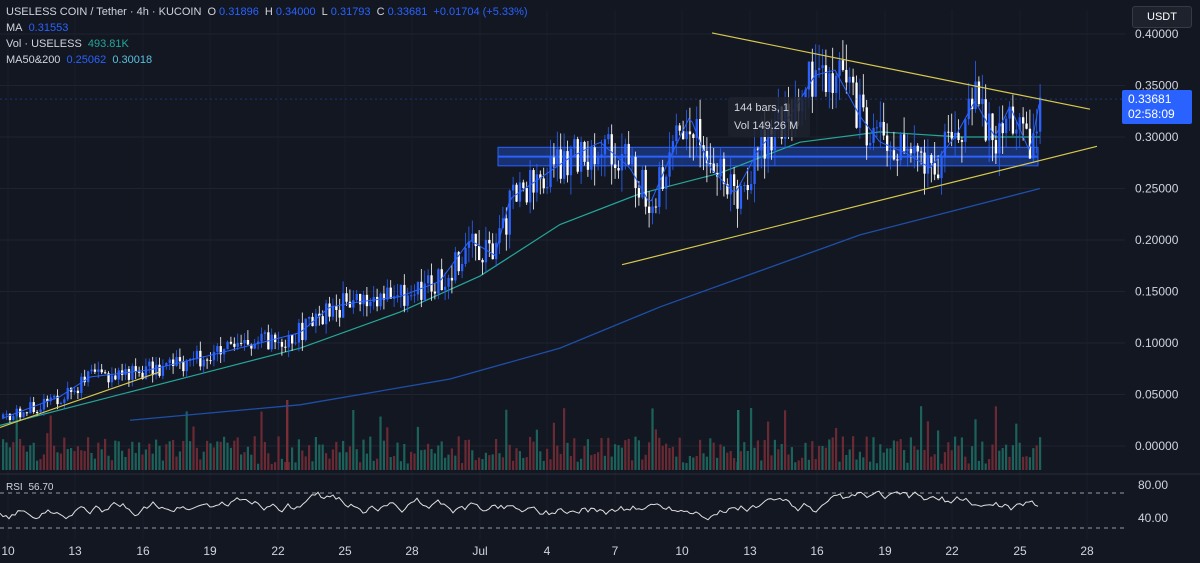  Describe the element at coordinates (38, 28) in the screenshot. I see `ma-header: MA 0.31553` at that location.